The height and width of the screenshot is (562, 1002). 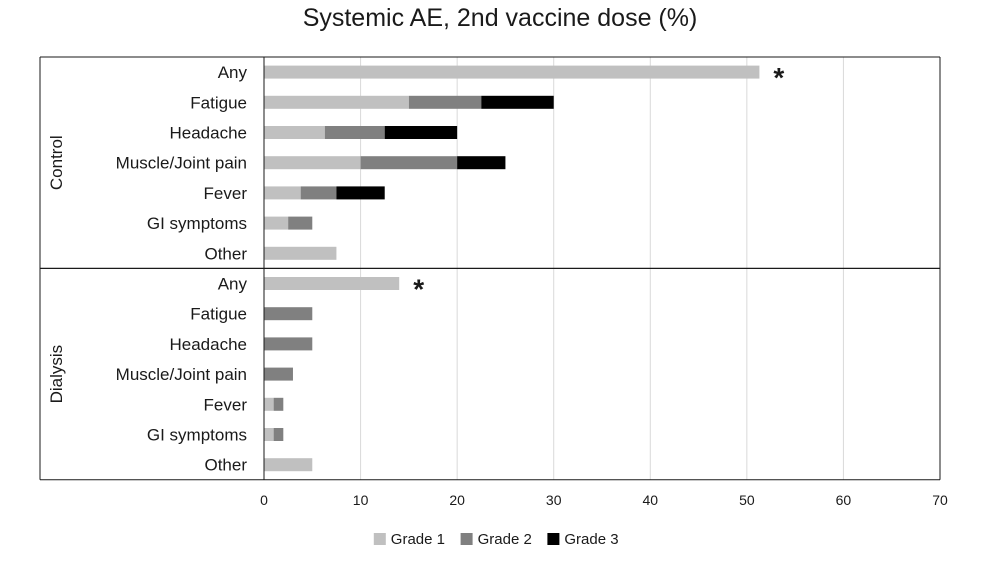 I want to click on category-label-control-muscle-joint-pain: Muscle/Joint pain, so click(x=181, y=163).